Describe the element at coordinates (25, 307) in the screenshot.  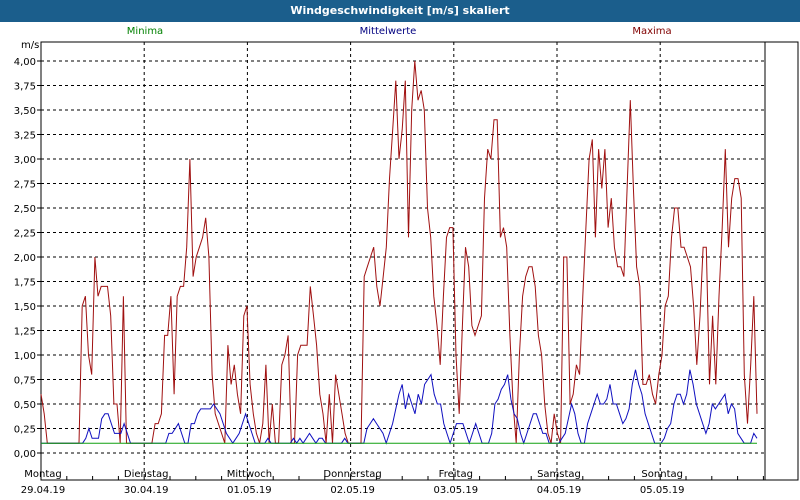
I see `y-tick-label: 1,50` at that location.